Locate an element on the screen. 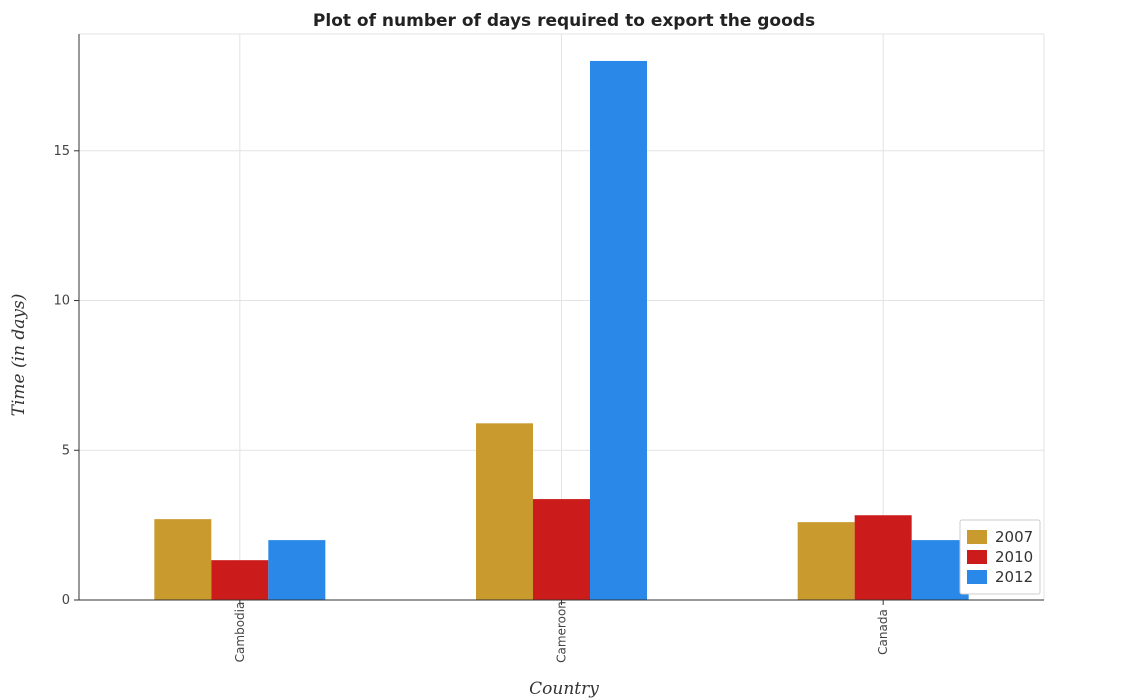  legend: 2007 2010 2012 is located at coordinates (1000, 557).